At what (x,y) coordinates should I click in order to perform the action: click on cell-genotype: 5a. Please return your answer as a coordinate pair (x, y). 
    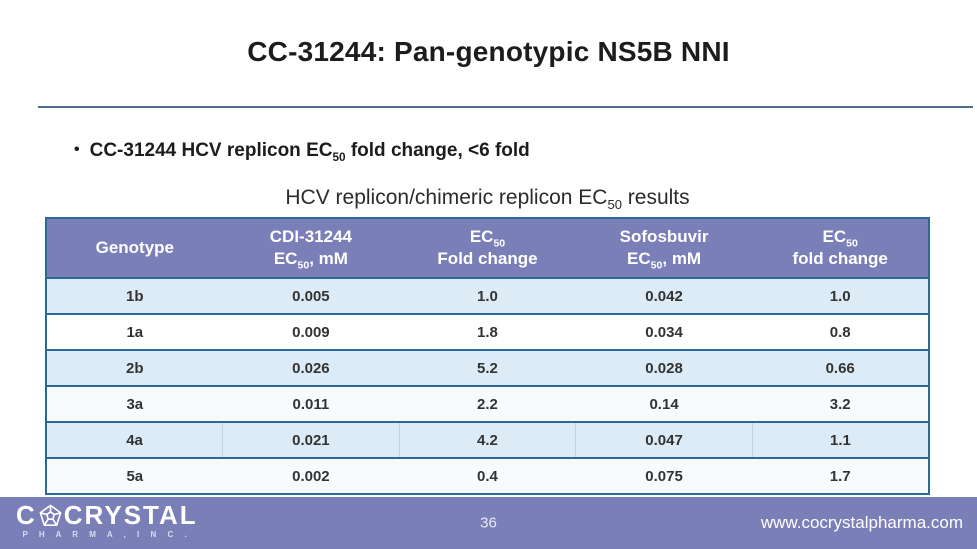
    Looking at the image, I should click on (134, 476).